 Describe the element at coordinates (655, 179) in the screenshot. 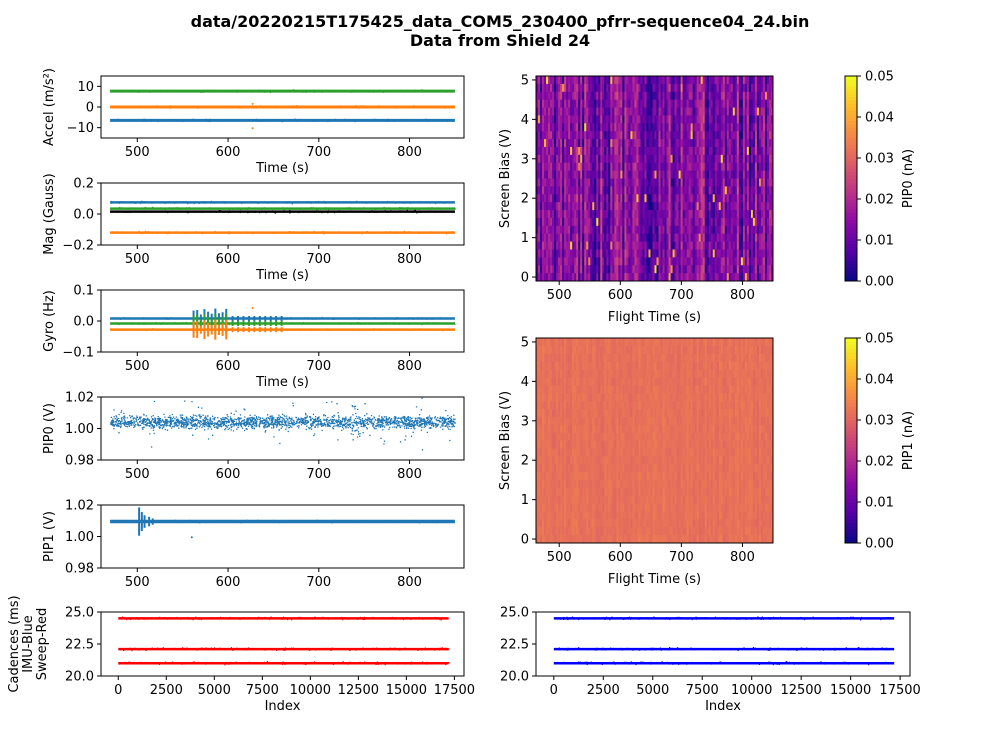

I see `heat_pip0-cells` at that location.